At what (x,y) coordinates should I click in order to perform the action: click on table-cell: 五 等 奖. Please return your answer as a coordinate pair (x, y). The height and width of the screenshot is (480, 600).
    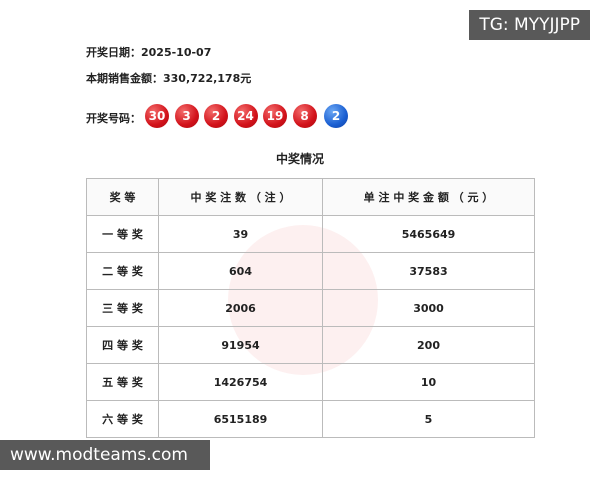
    Looking at the image, I should click on (122, 382).